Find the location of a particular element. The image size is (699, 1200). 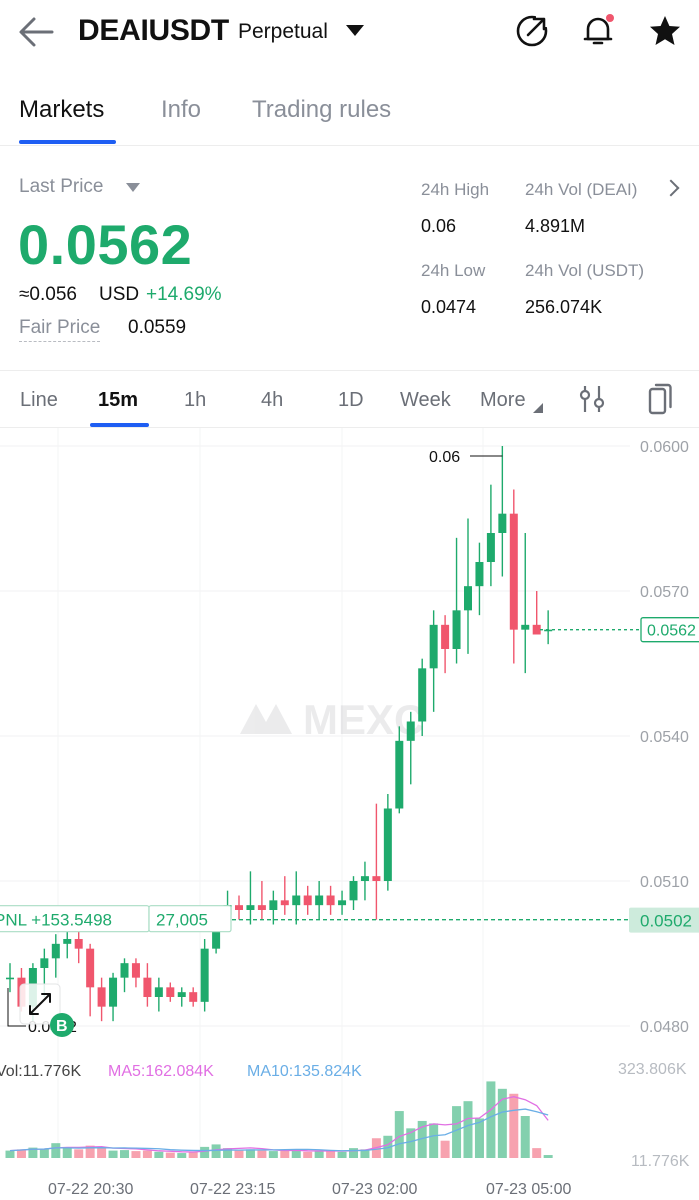

interval-active-indicator is located at coordinates (119, 425).